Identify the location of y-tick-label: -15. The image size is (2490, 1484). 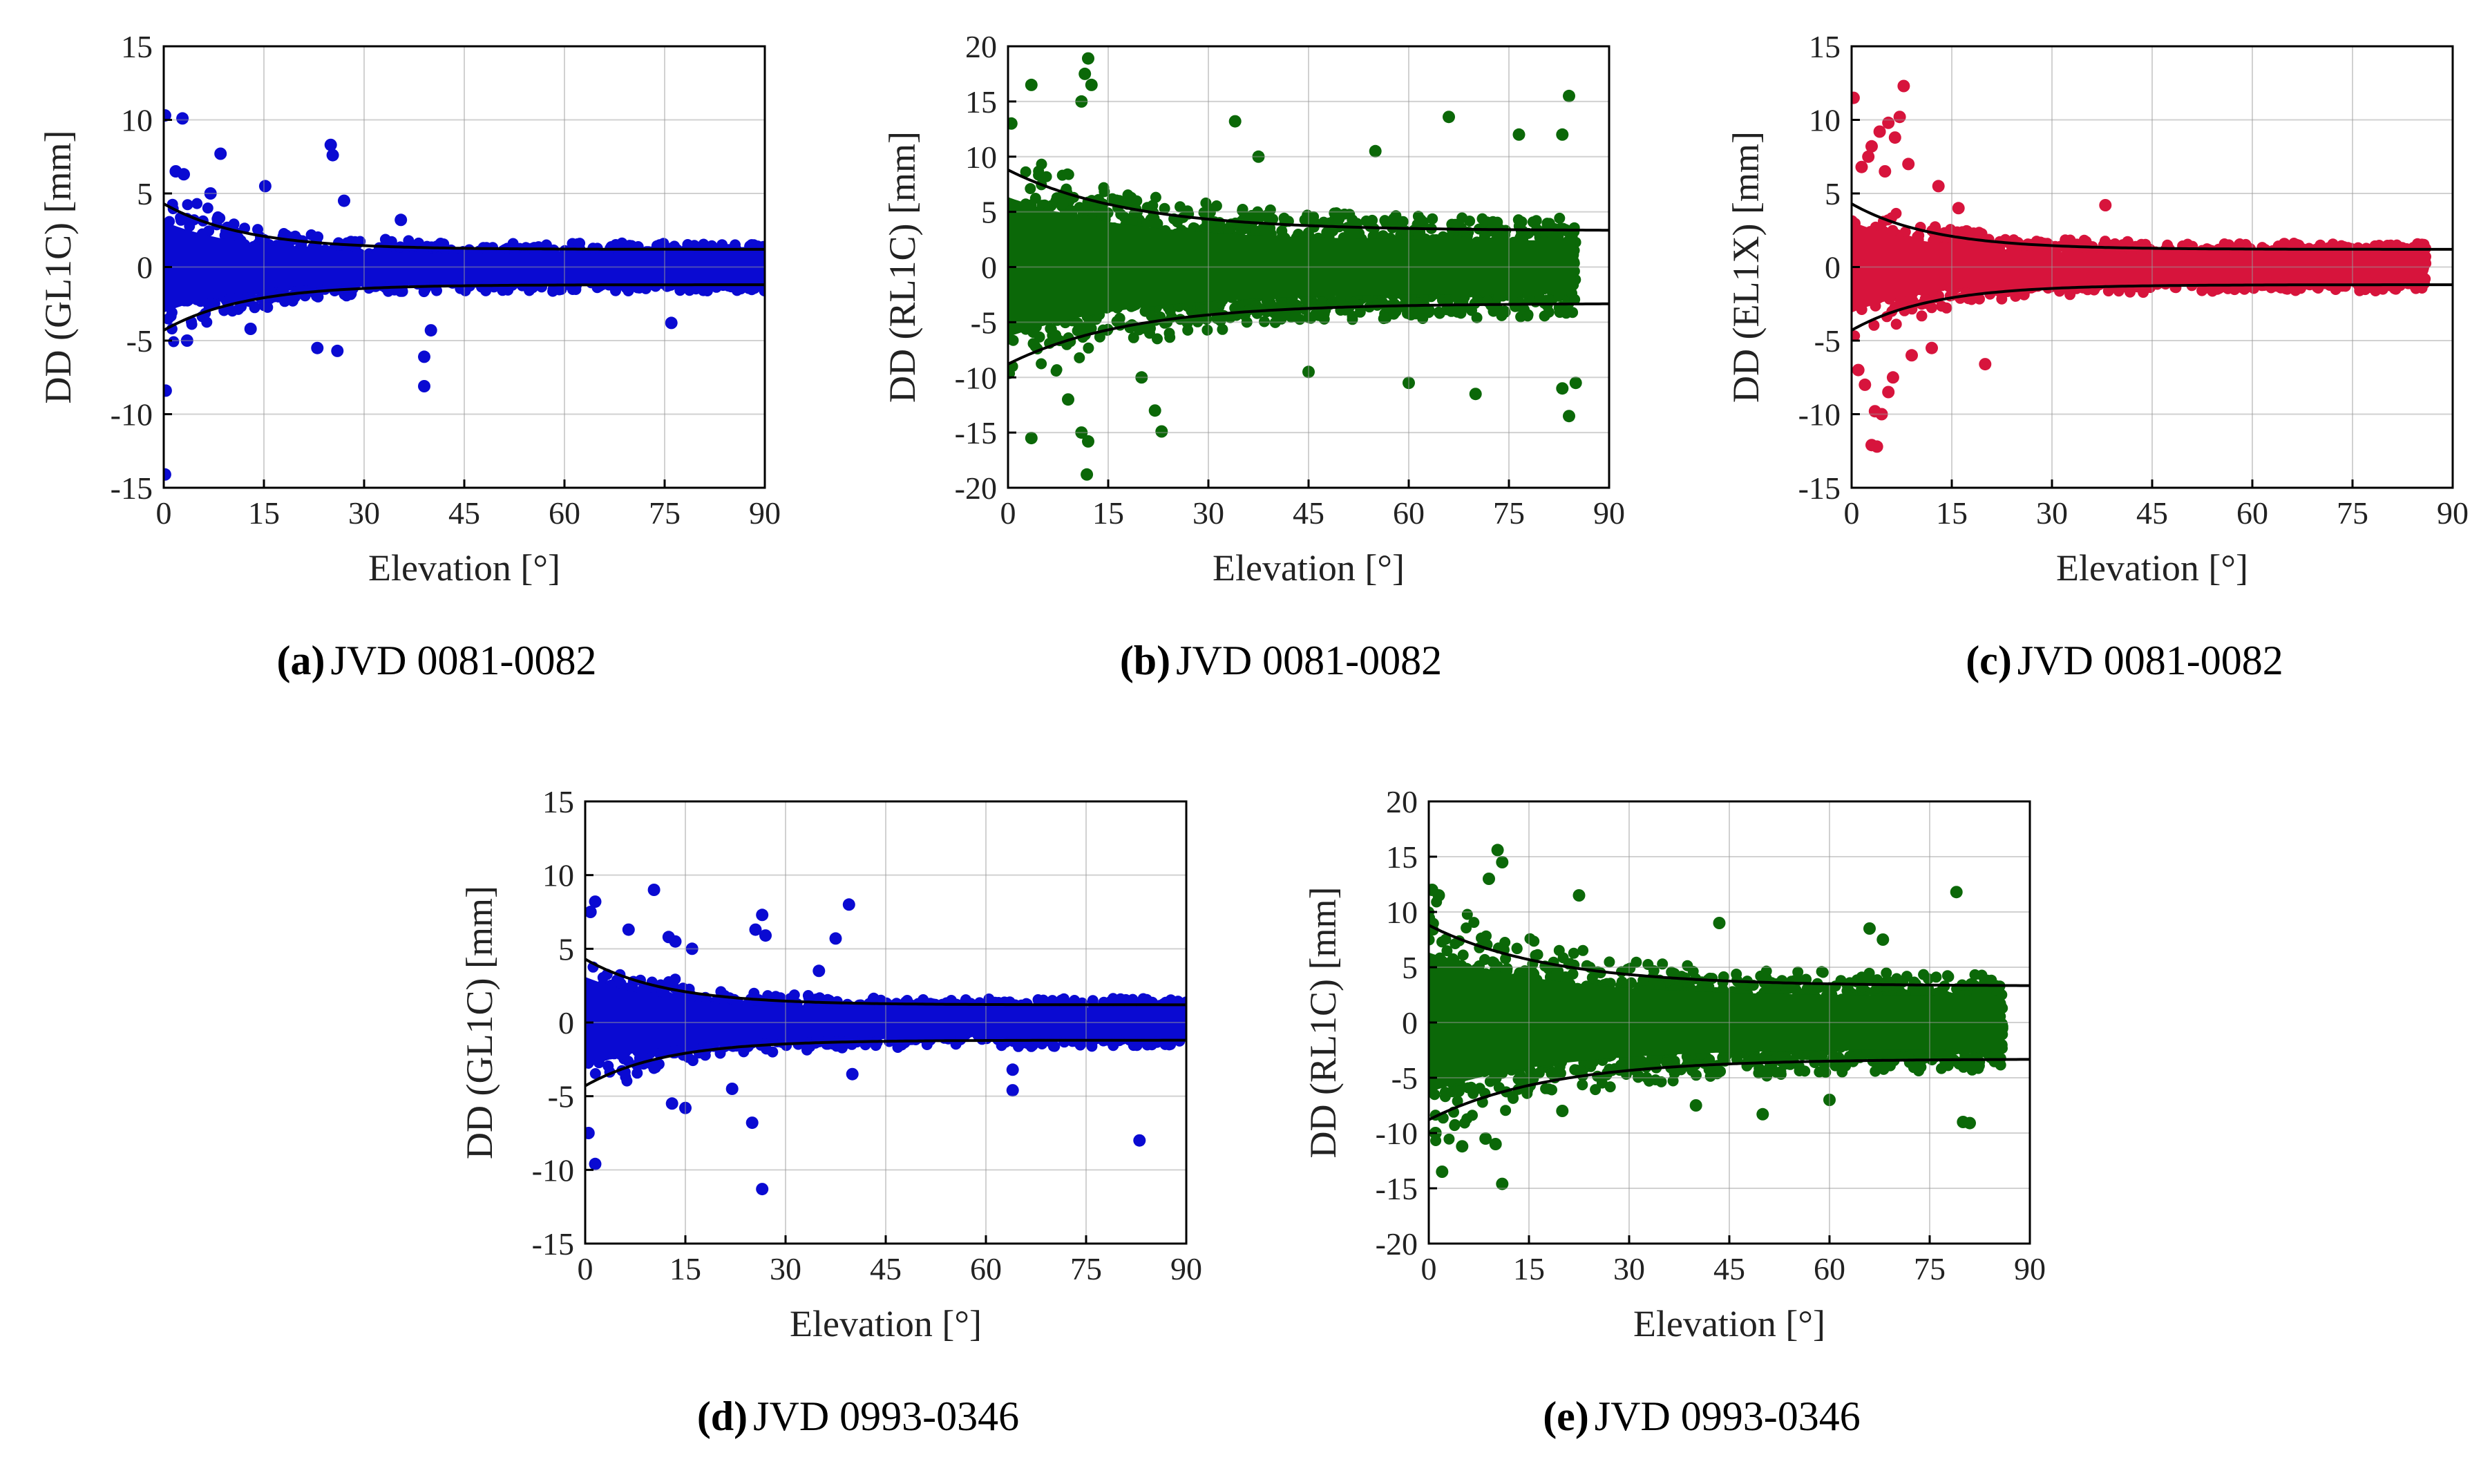
(132, 488).